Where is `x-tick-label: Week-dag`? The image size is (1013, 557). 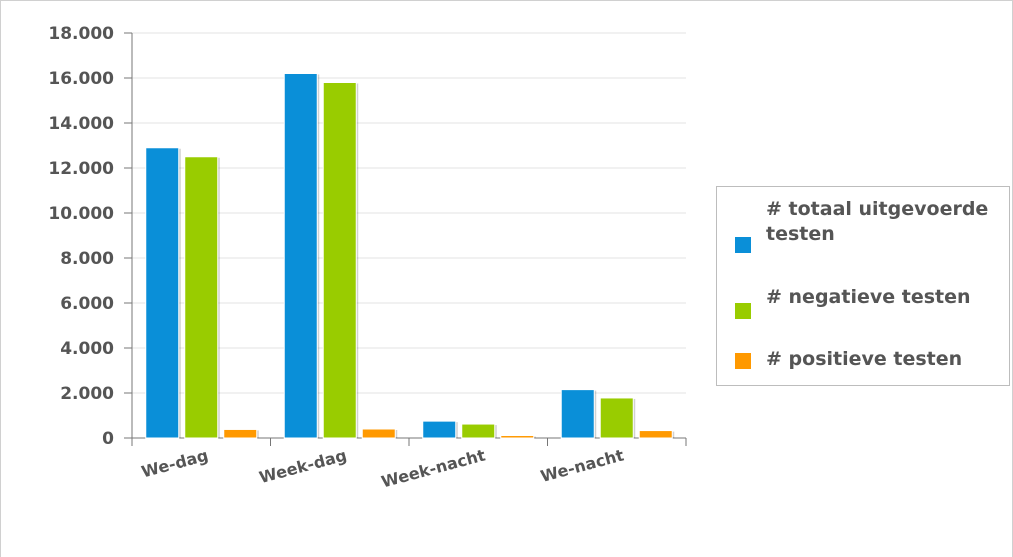 x-tick-label: Week-dag is located at coordinates (303, 467).